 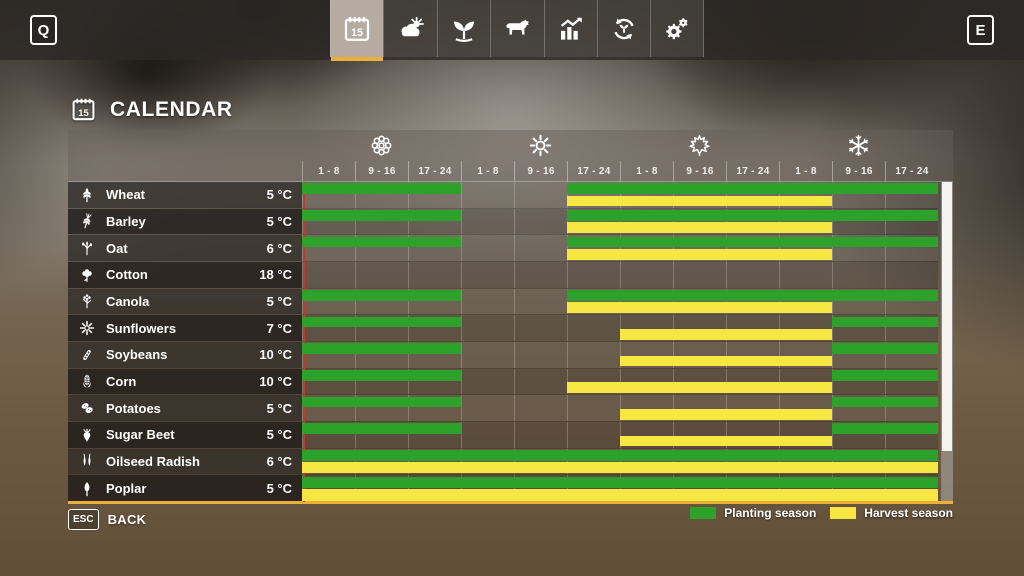 I want to click on crop-name: Sunflowers, so click(x=141, y=328).